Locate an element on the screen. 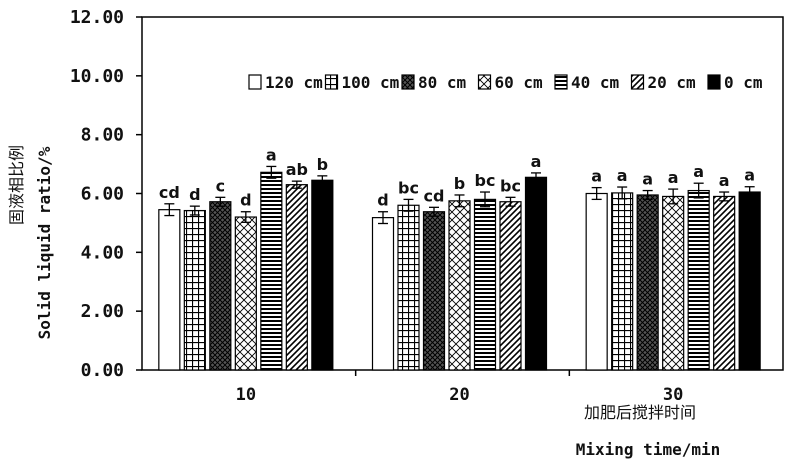 The width and height of the screenshot is (800, 470). legend-label: 60 cm is located at coordinates (519, 82).